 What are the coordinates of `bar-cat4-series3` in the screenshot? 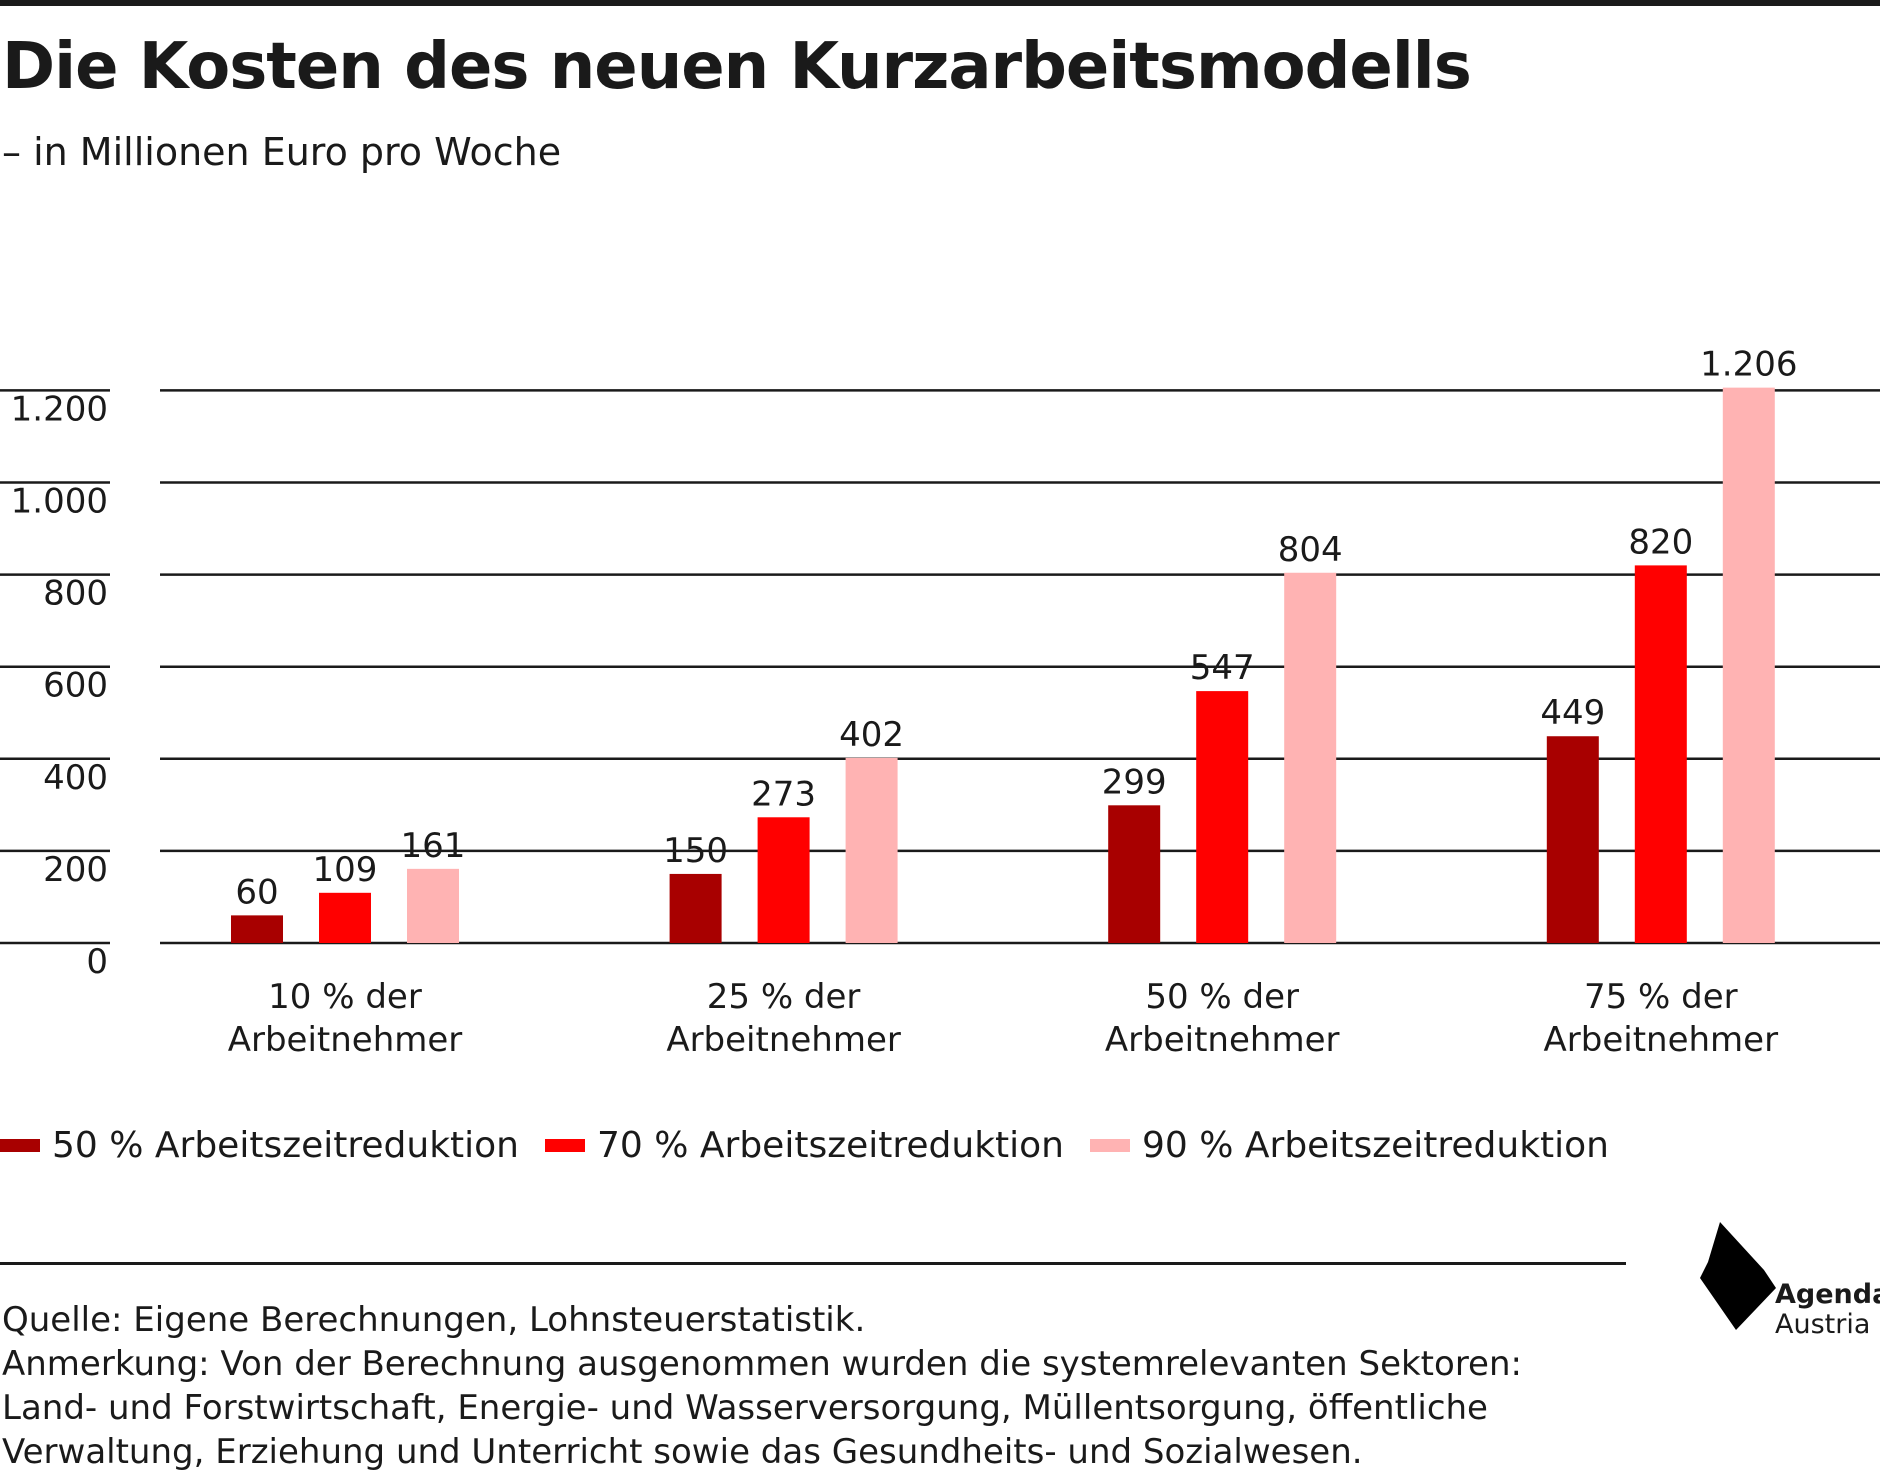 It's located at (1748, 665).